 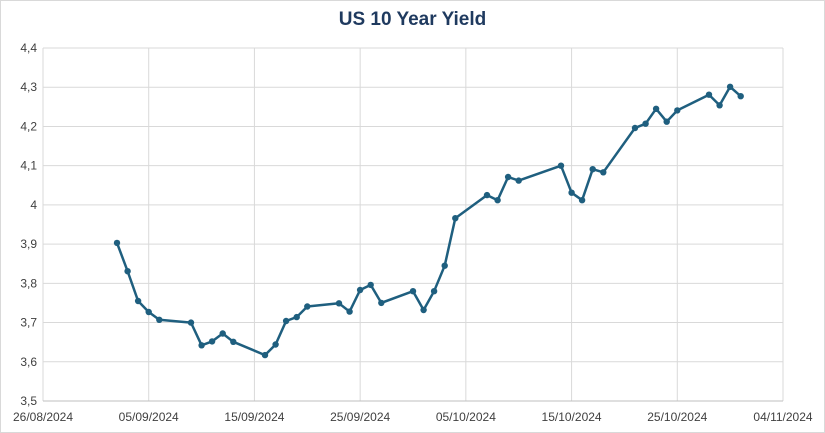 What do you see at coordinates (28, 401) in the screenshot?
I see `y-tick-label: 3,5` at bounding box center [28, 401].